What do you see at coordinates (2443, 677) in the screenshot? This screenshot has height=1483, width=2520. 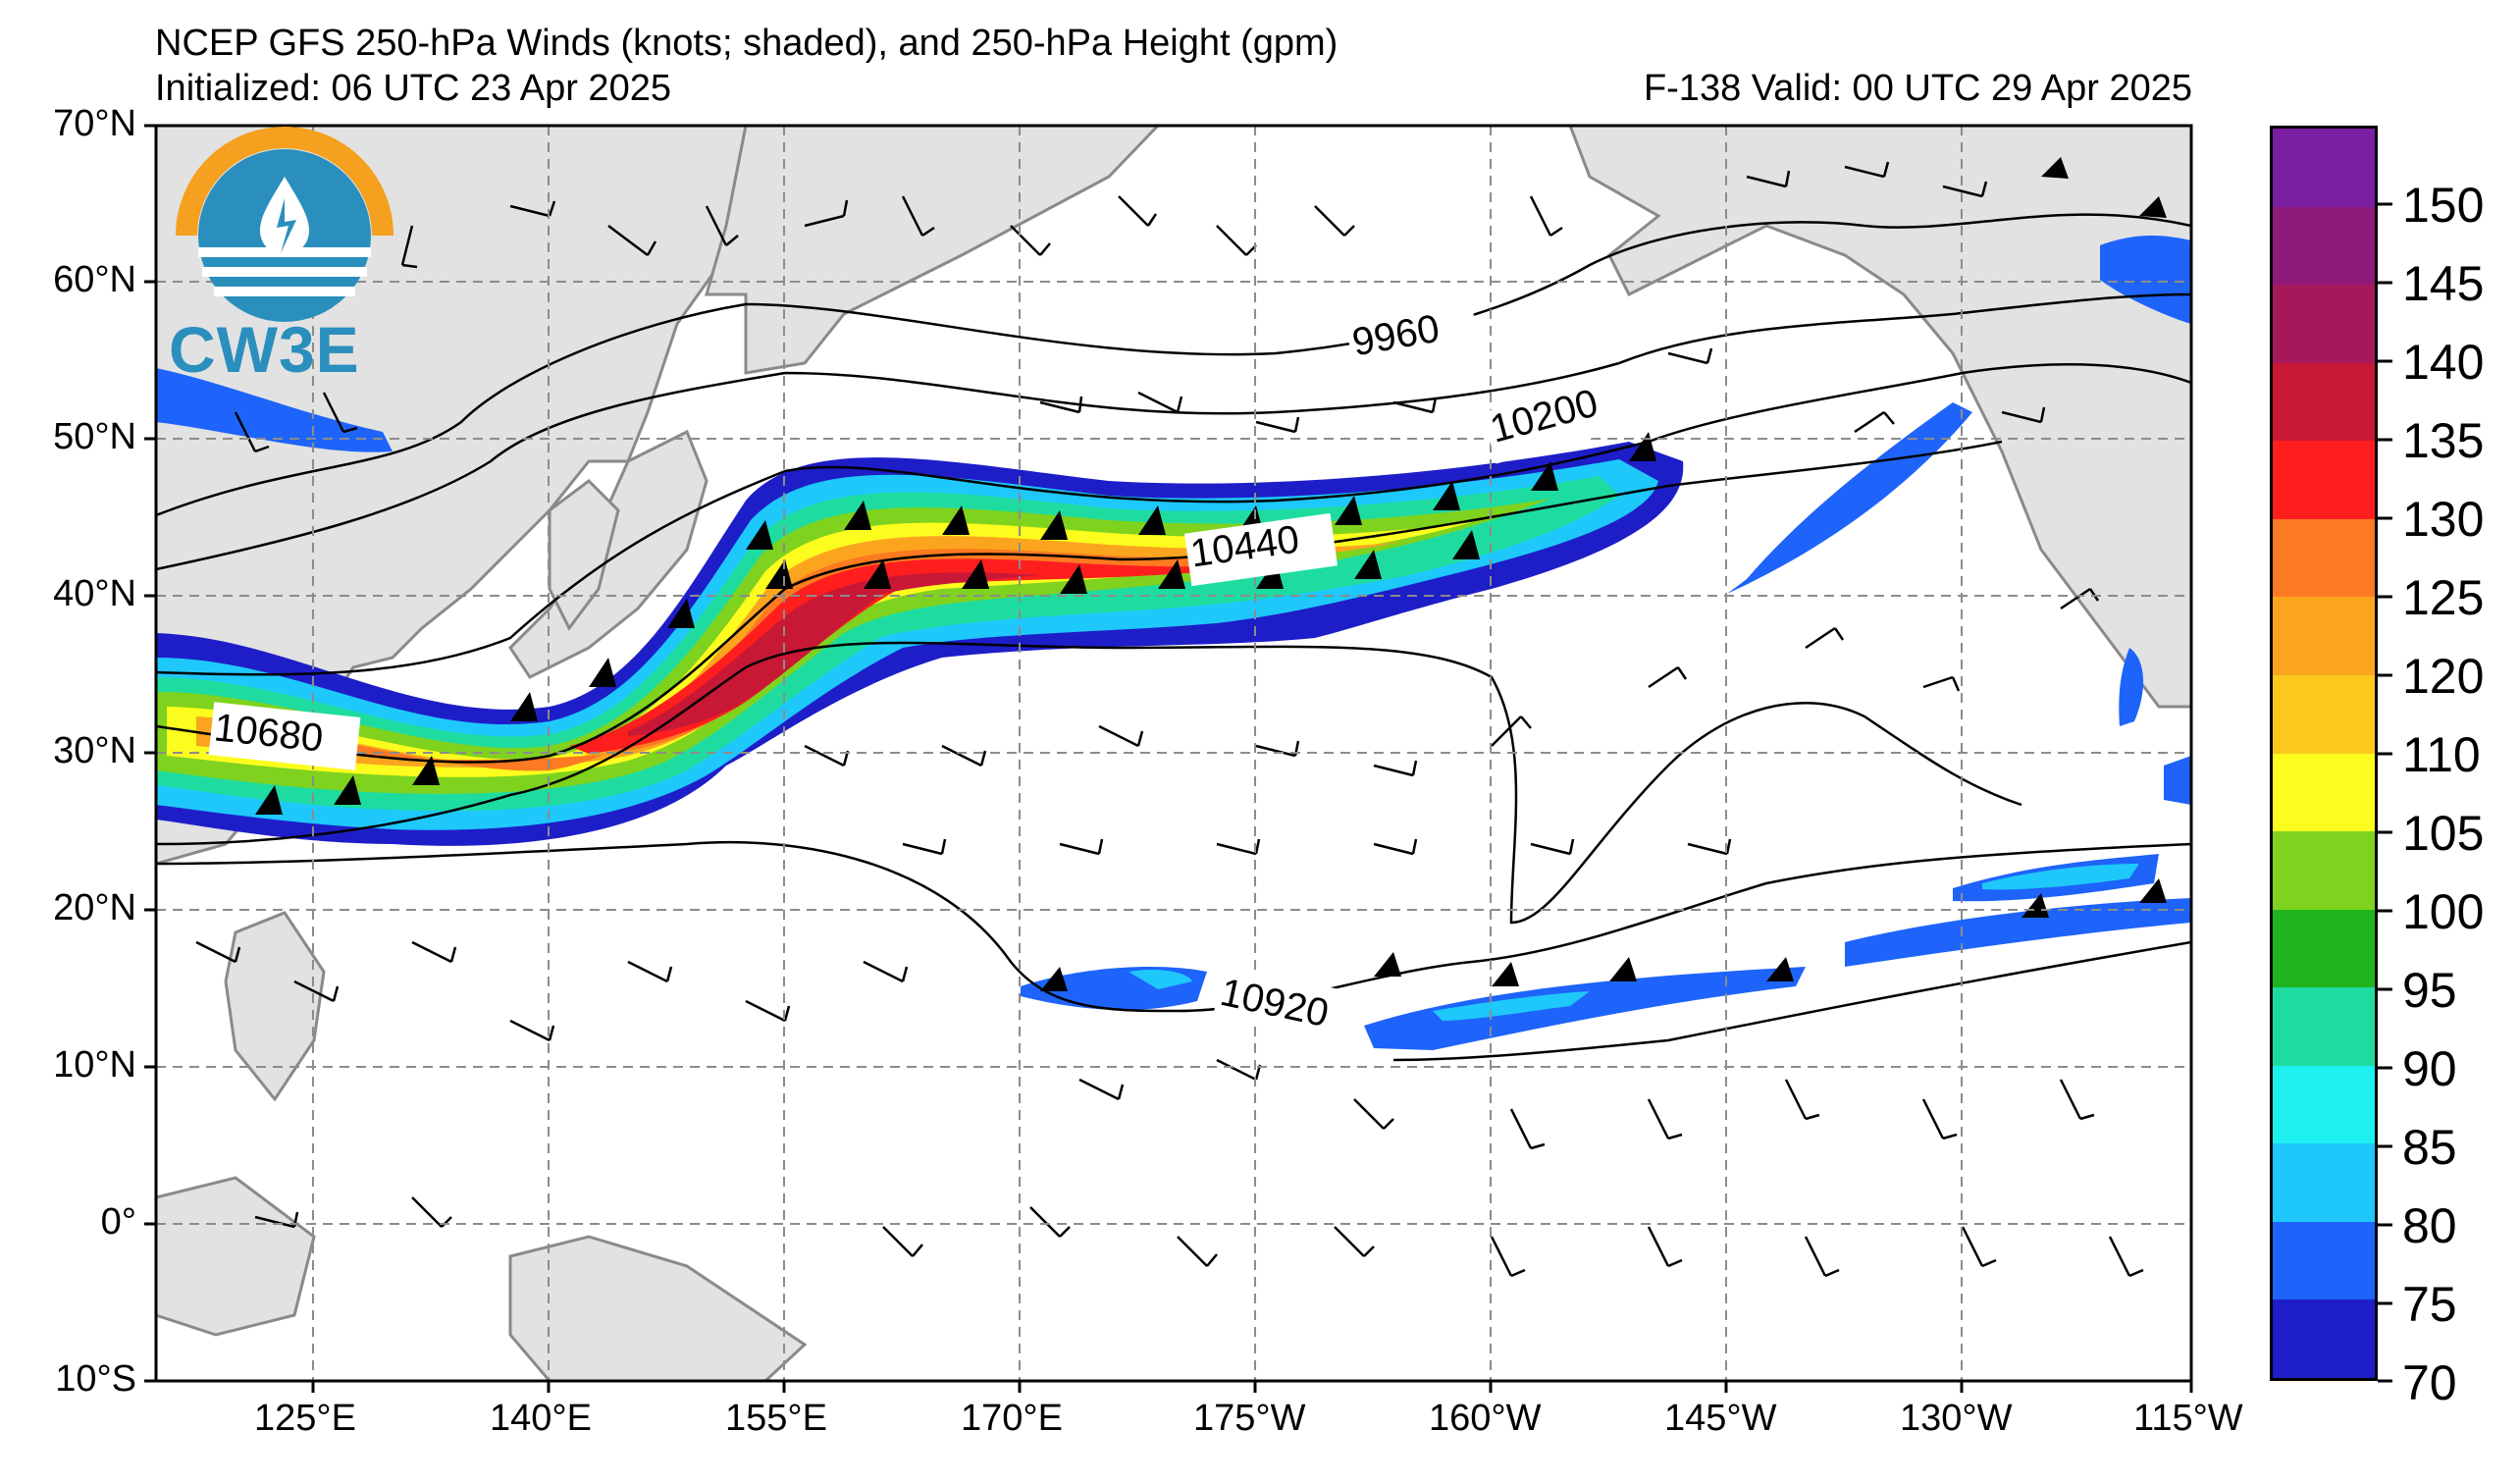 I see `colorbar-label-120: 120` at bounding box center [2443, 677].